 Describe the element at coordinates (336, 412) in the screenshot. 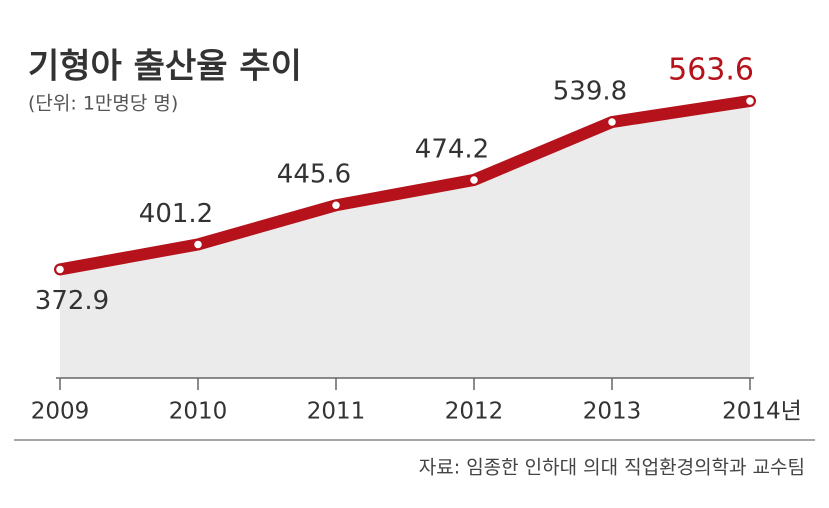

I see `x-tick-label: 2011` at that location.